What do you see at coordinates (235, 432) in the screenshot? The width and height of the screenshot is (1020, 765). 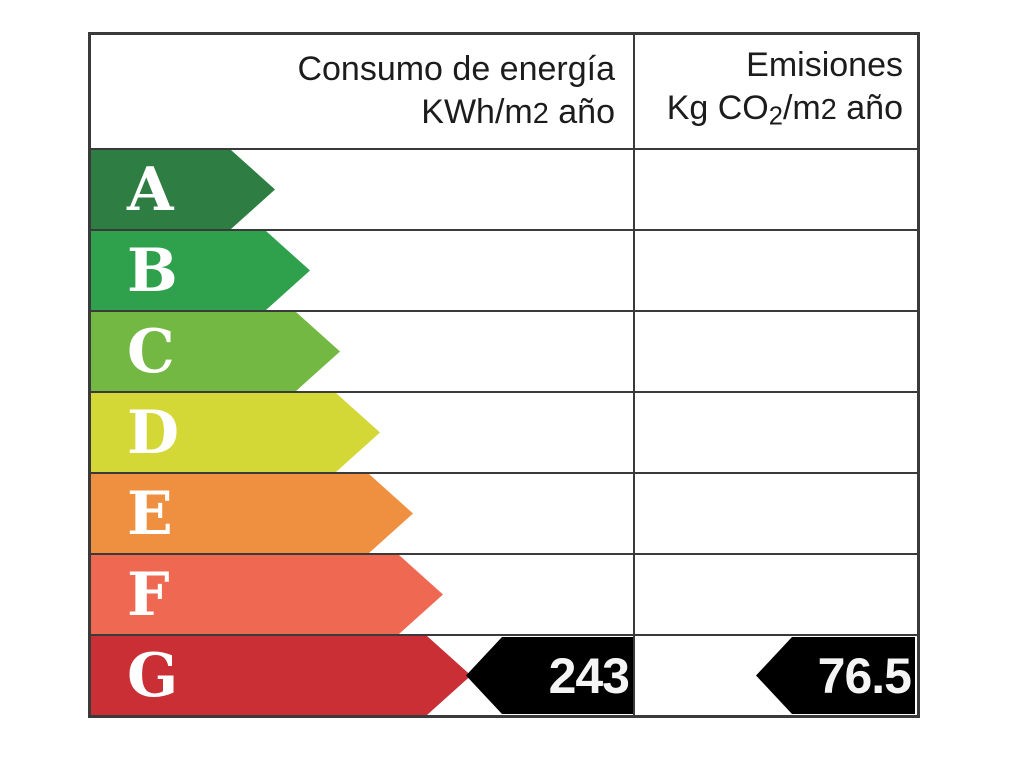 I see `rating-arrow-d: D` at bounding box center [235, 432].